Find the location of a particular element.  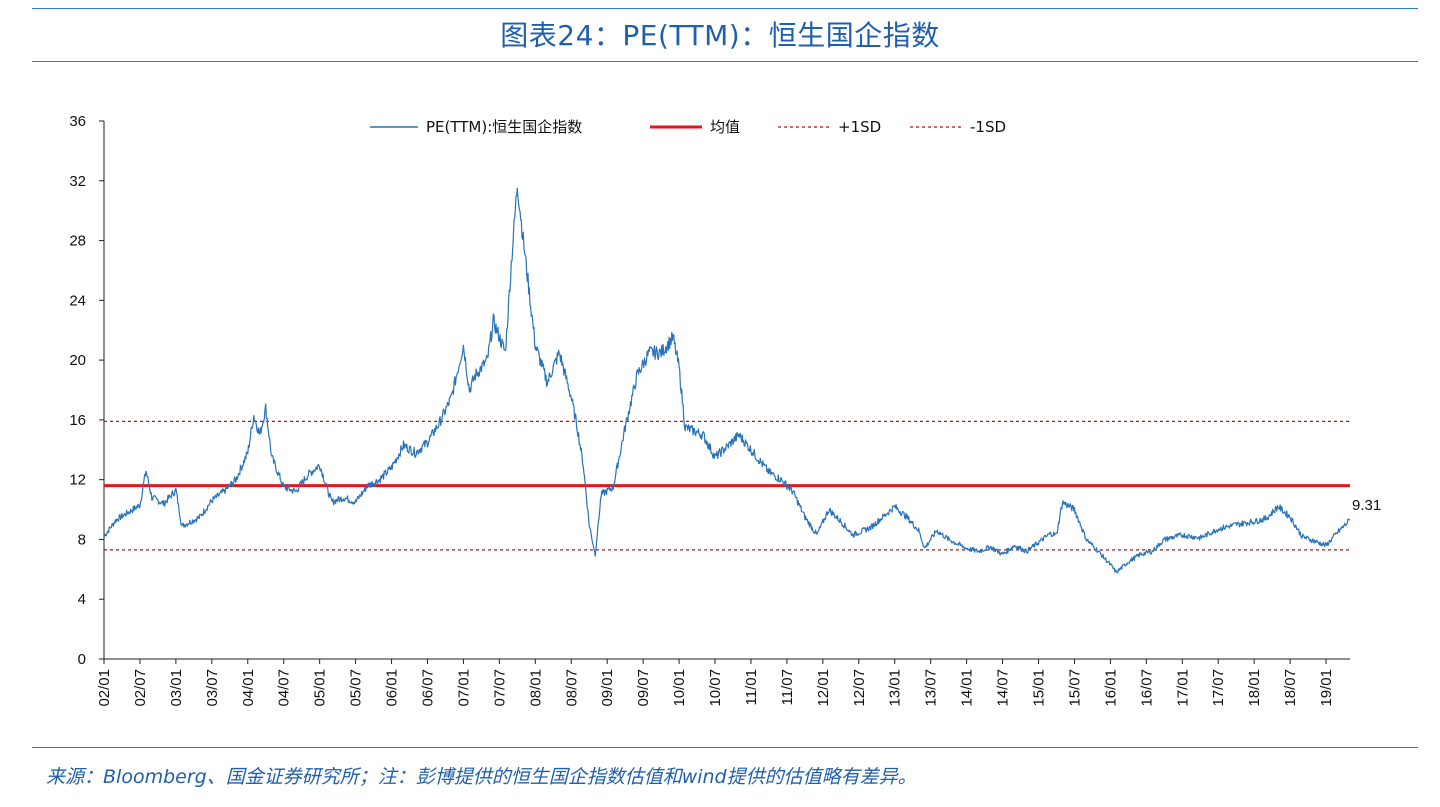

legend-item-1: 均值 is located at coordinates (695, 127).